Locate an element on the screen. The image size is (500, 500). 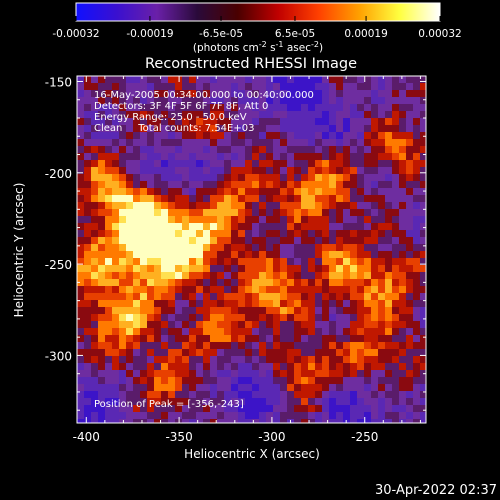
colorbar-tick-label: 0.00019 is located at coordinates (365, 34).